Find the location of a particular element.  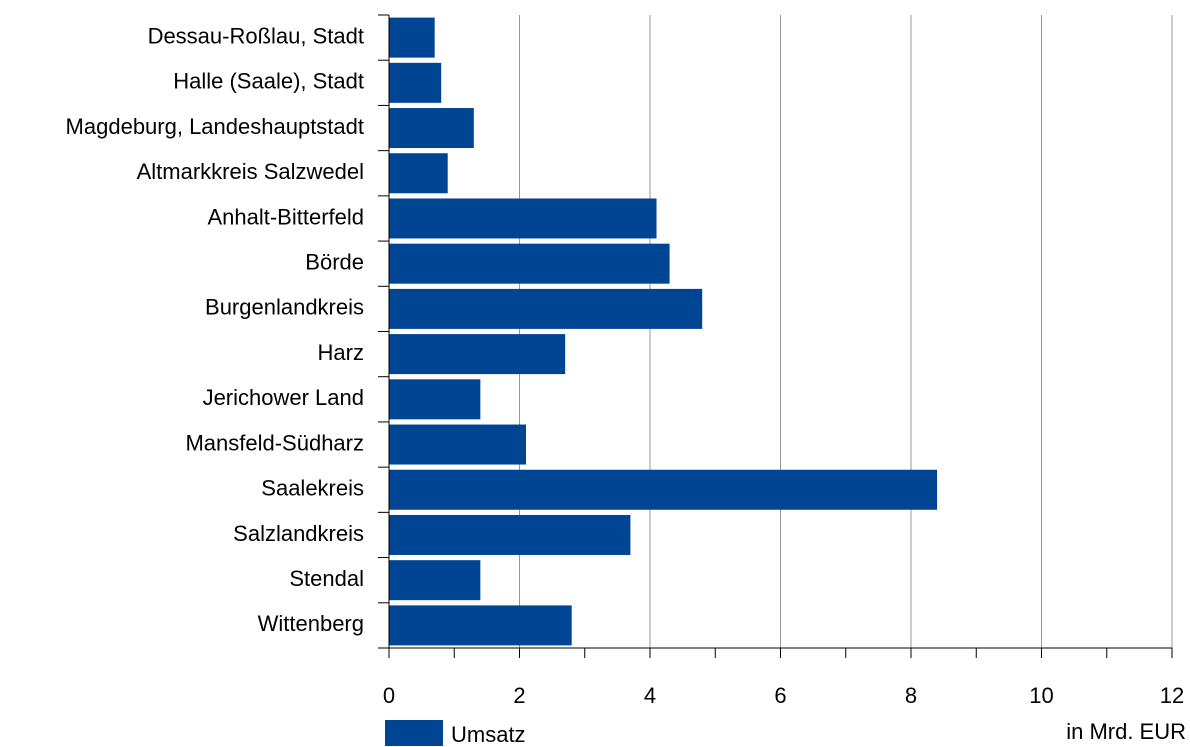

x-tick-label: 6 is located at coordinates (780, 695).